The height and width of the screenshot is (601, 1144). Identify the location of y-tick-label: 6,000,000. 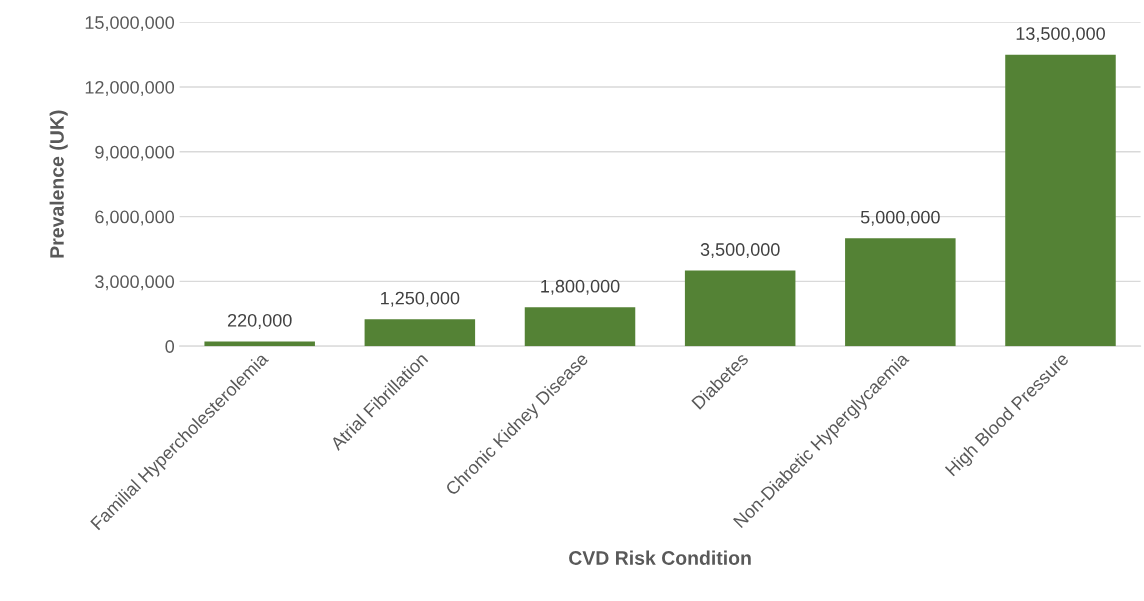
(135, 218).